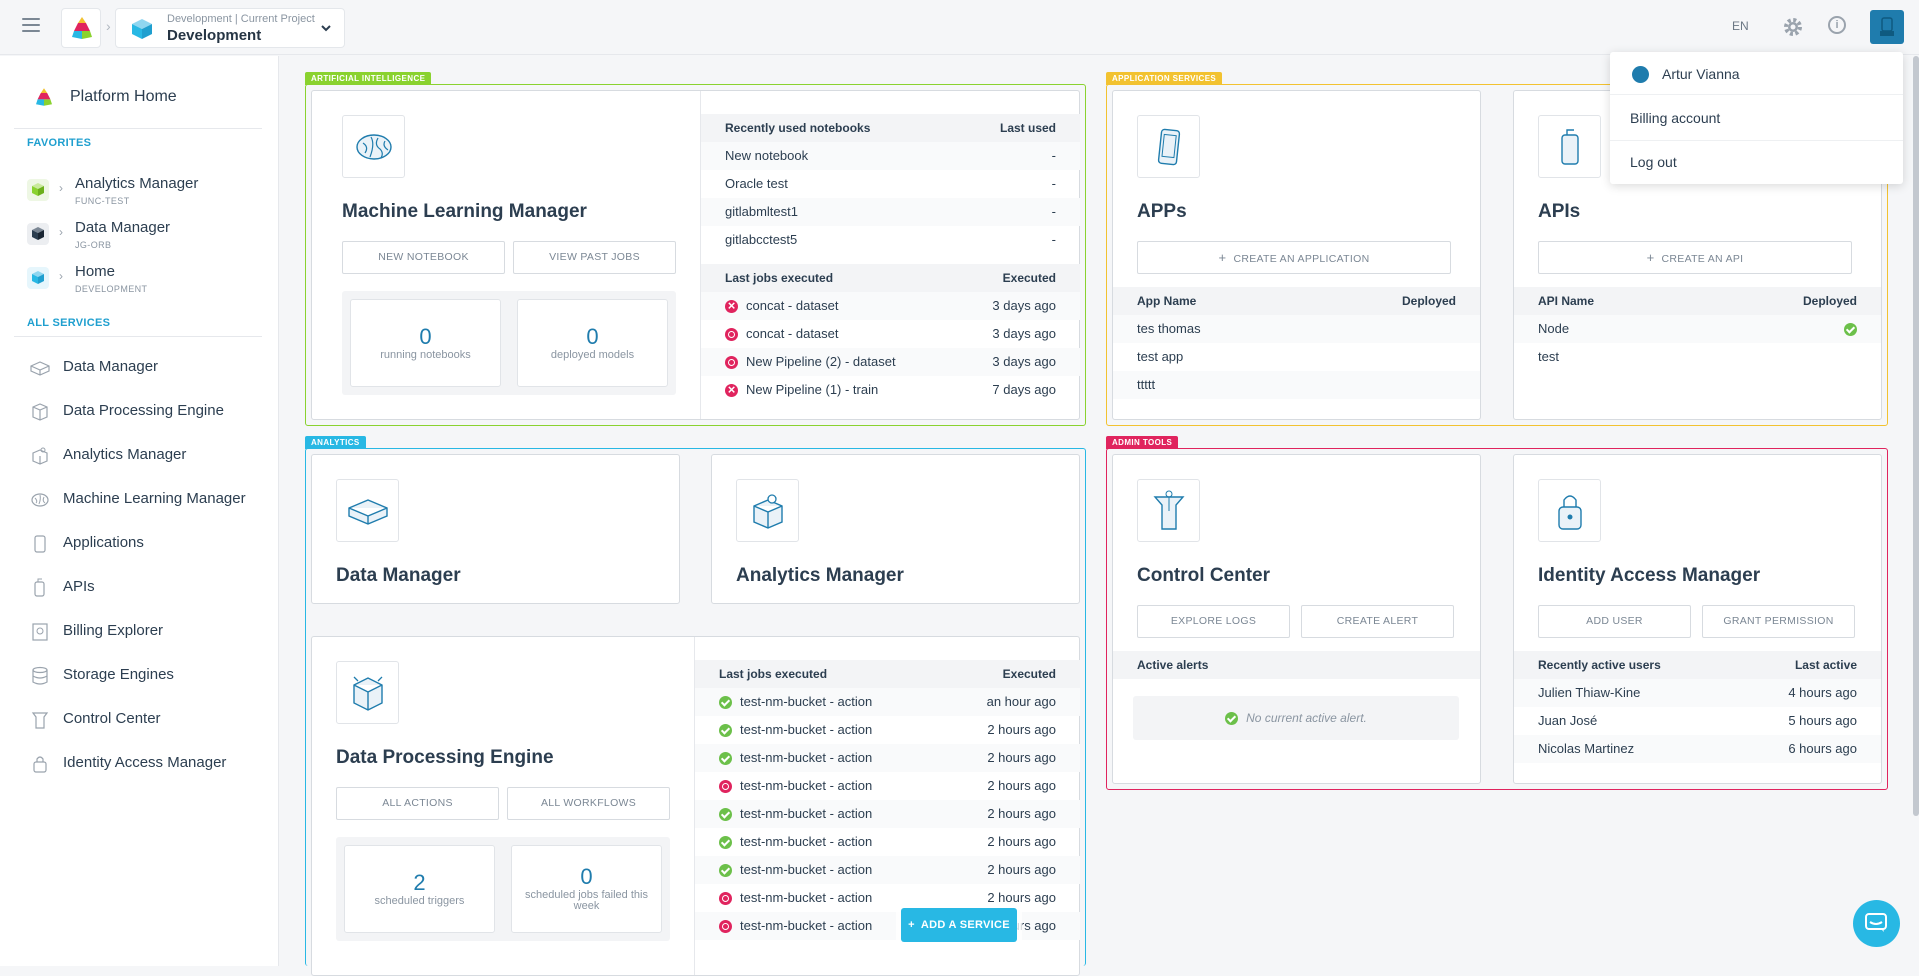 Image resolution: width=1919 pixels, height=976 pixels. What do you see at coordinates (1169, 328) in the screenshot?
I see `row-name: tes thomas` at bounding box center [1169, 328].